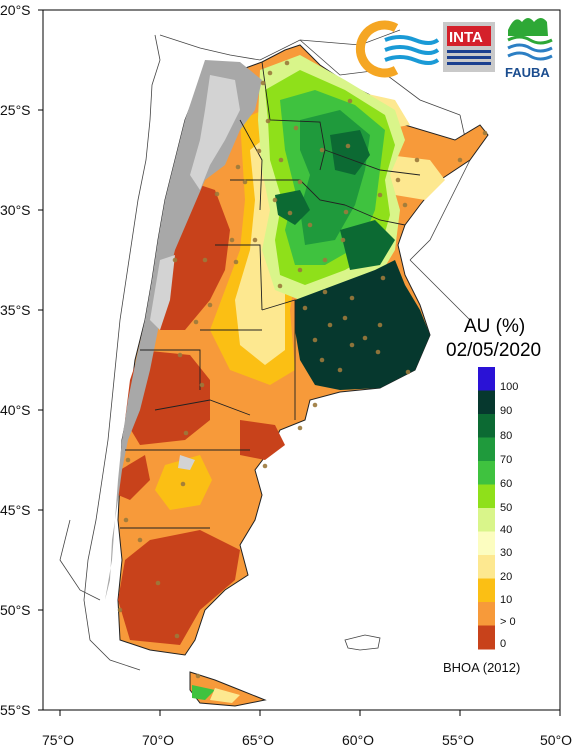 The height and width of the screenshot is (753, 580). I want to click on terrain-andes-light, so click(195, 272).